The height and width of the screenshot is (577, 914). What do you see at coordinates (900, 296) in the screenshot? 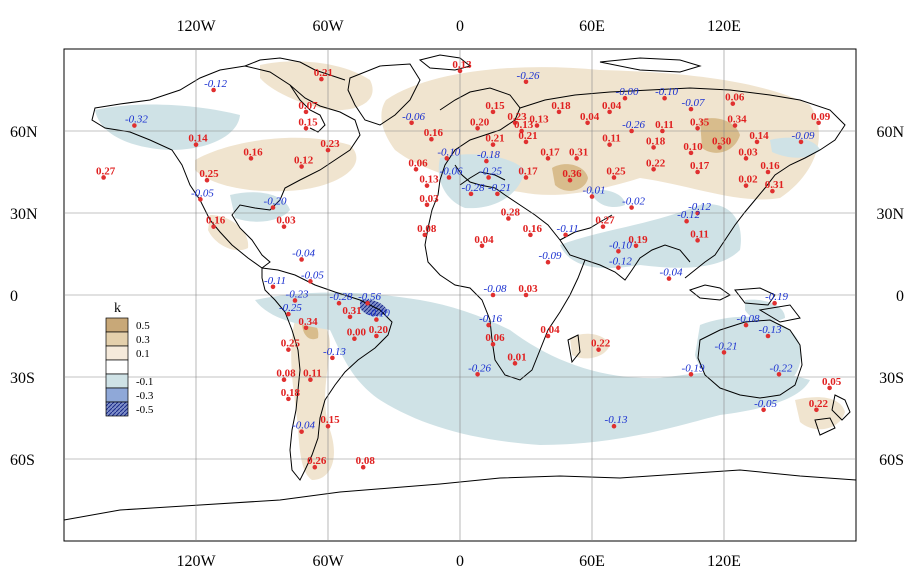
I see `lat-tick-label-right: 0` at bounding box center [900, 296].